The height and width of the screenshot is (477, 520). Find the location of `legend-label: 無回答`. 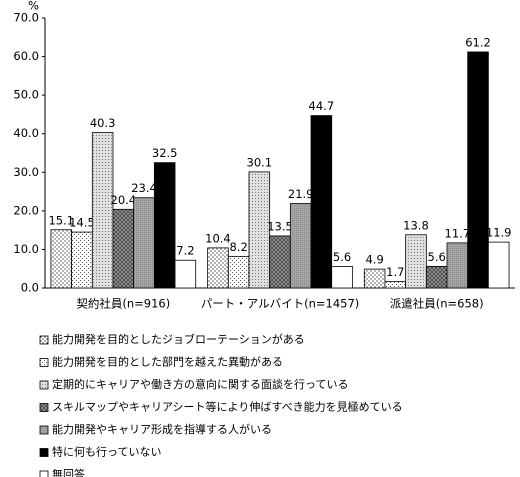

legend-label: 無回答 is located at coordinates (68, 472).